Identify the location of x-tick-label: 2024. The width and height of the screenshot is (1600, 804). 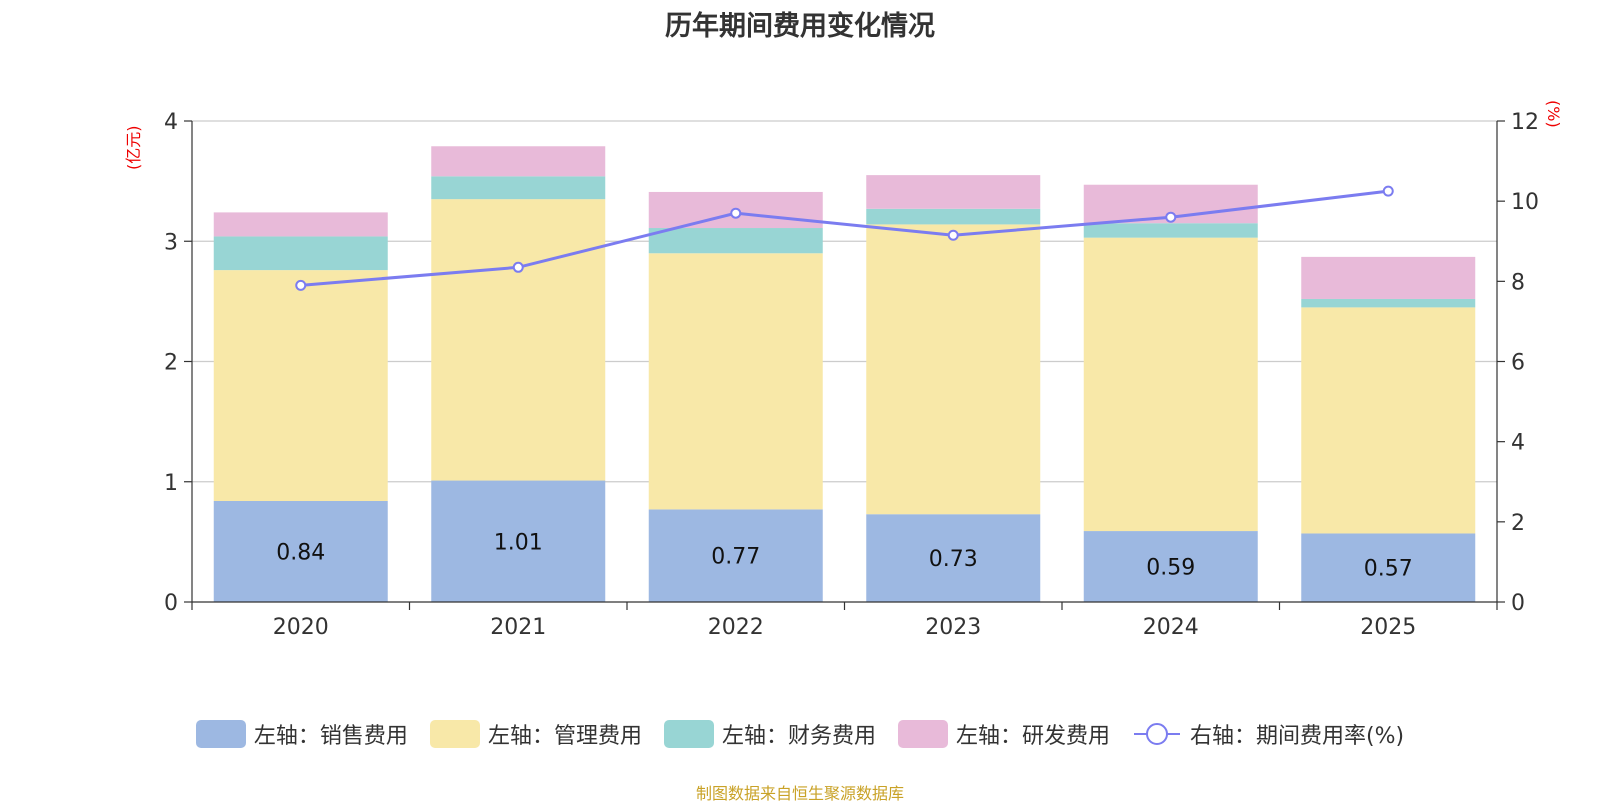
(1171, 627).